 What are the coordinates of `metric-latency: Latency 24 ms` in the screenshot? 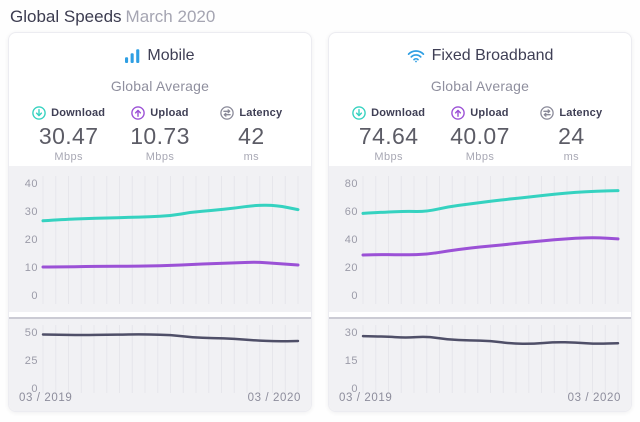 It's located at (571, 134).